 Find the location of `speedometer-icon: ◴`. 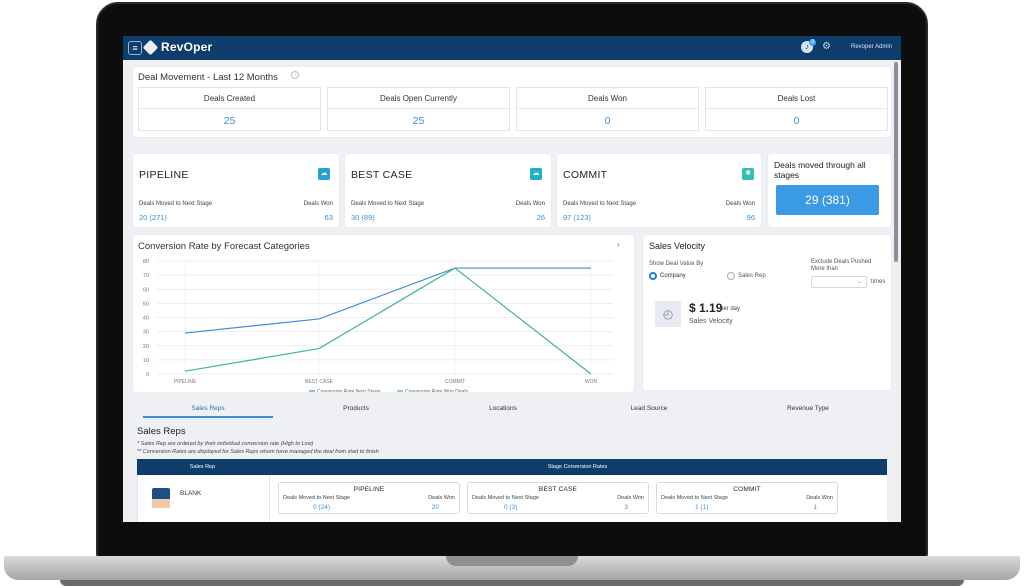

speedometer-icon: ◴ is located at coordinates (668, 314).